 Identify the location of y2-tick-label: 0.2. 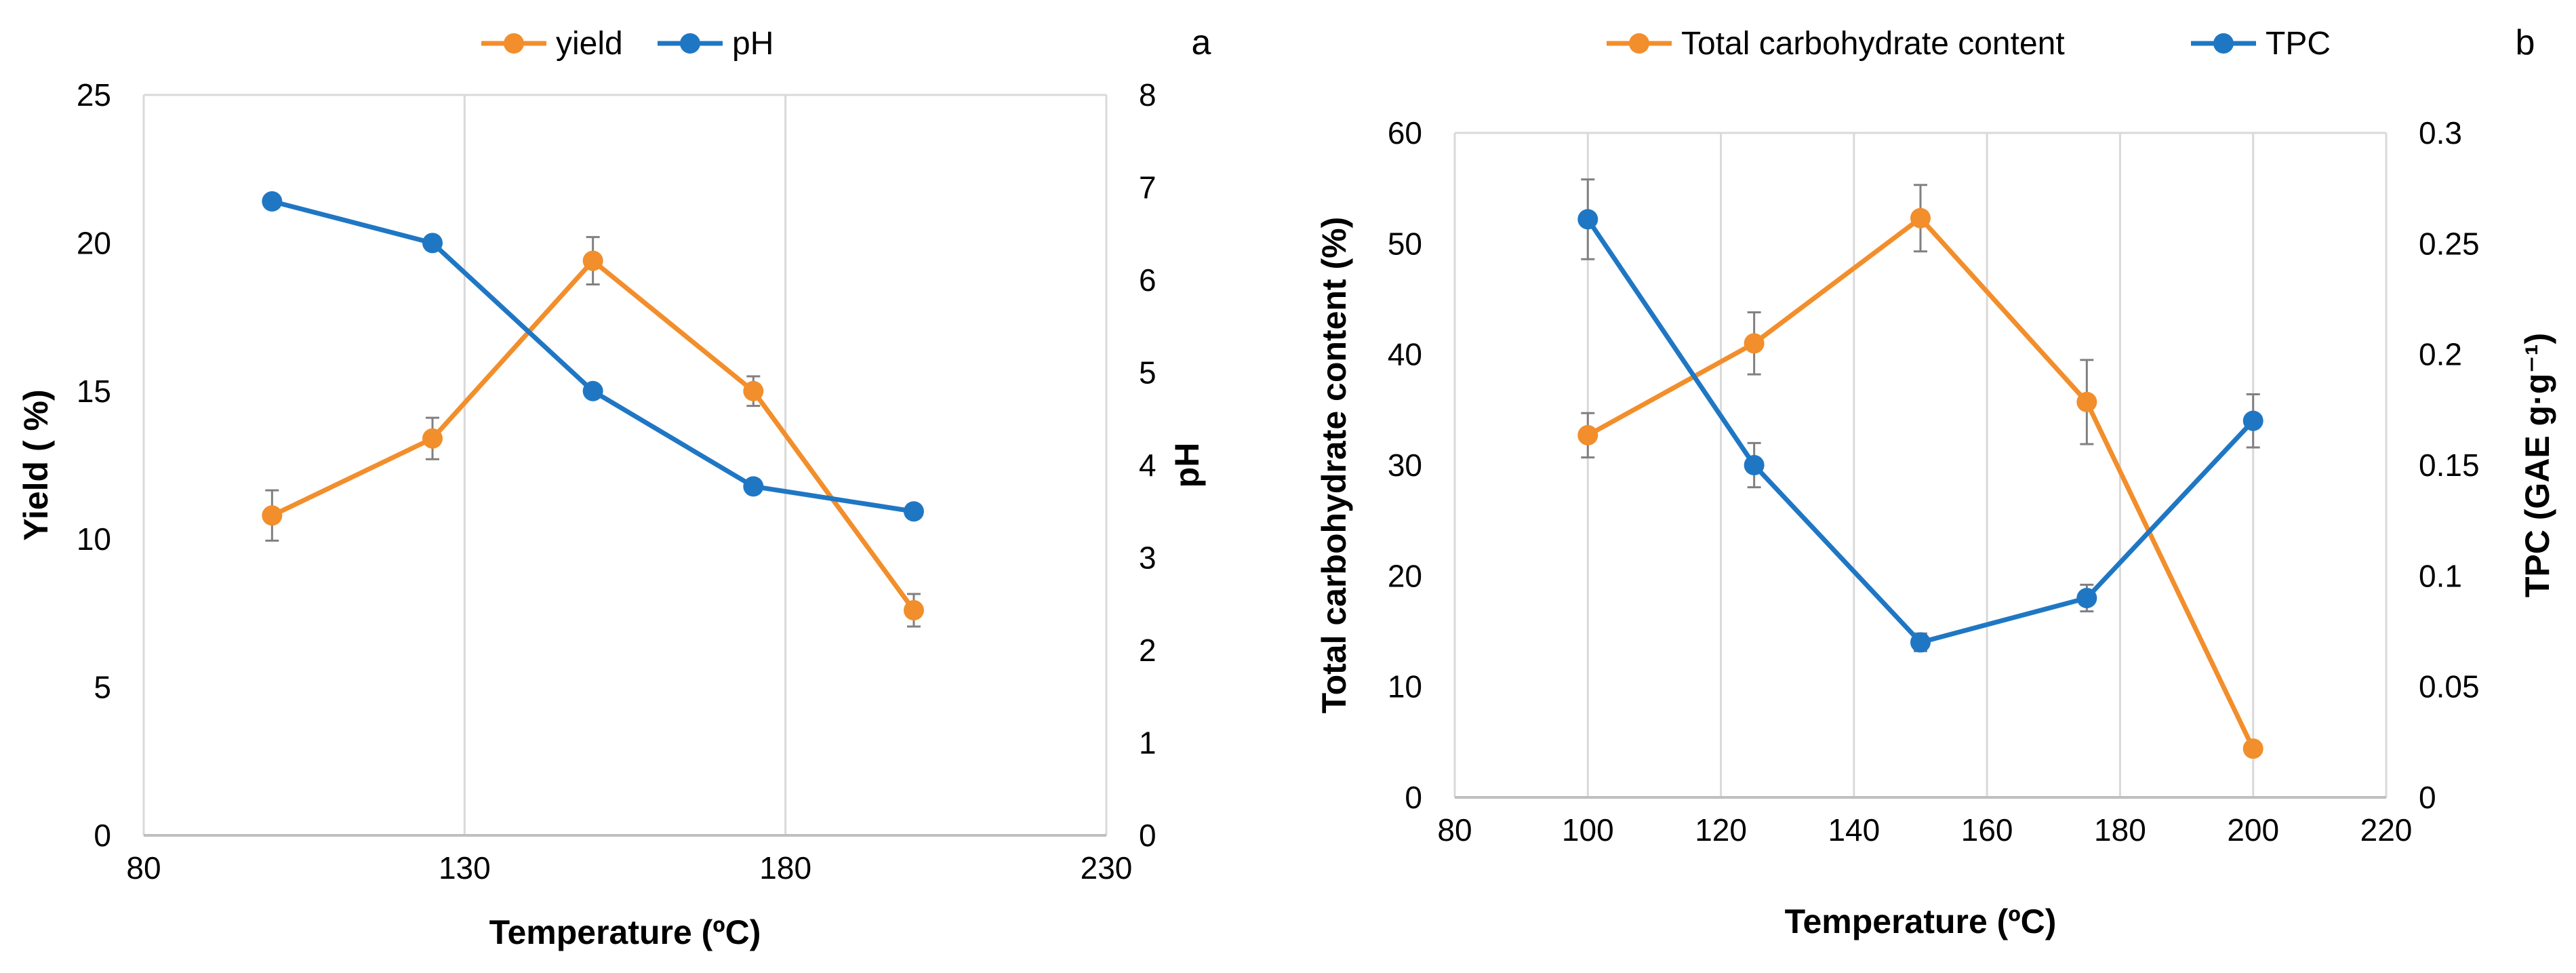
(2440, 355).